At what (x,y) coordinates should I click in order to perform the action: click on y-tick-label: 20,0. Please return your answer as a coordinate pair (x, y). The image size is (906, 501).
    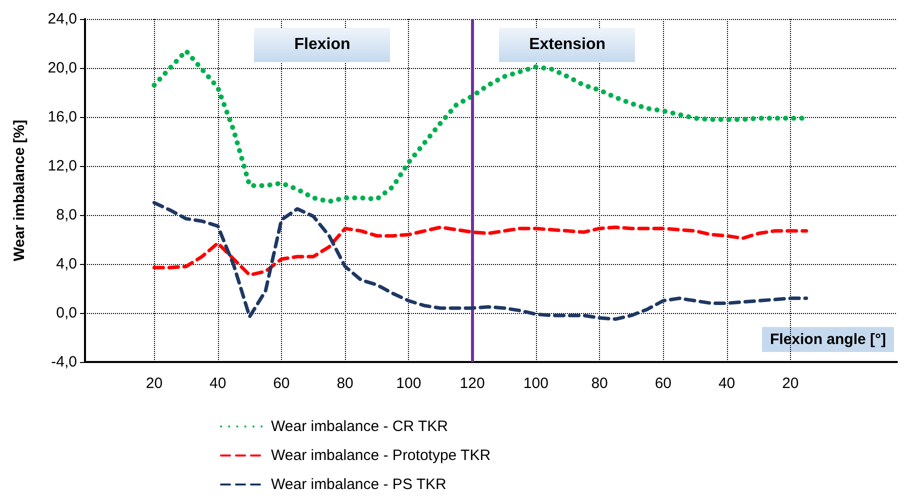
    Looking at the image, I should click on (62, 68).